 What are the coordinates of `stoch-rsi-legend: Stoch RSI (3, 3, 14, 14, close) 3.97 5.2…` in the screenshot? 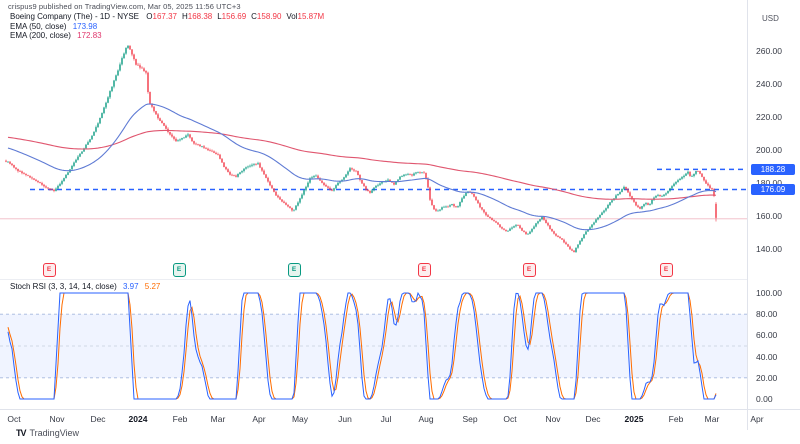 It's located at (85, 286).